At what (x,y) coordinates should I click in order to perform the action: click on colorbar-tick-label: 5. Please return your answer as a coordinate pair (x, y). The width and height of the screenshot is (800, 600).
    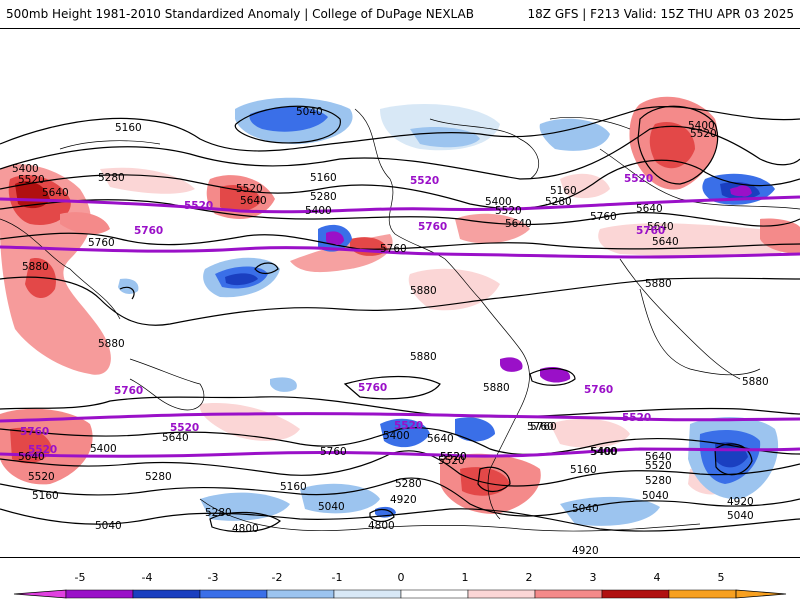
    Looking at the image, I should click on (721, 577).